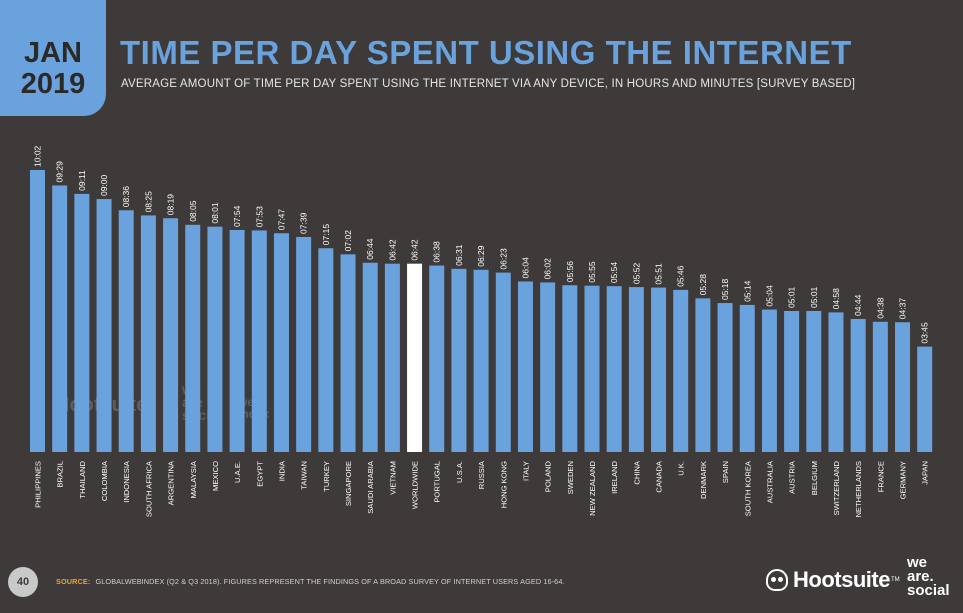 Image resolution: width=963 pixels, height=613 pixels. I want to click on category-label: SWEDEN, so click(570, 477).